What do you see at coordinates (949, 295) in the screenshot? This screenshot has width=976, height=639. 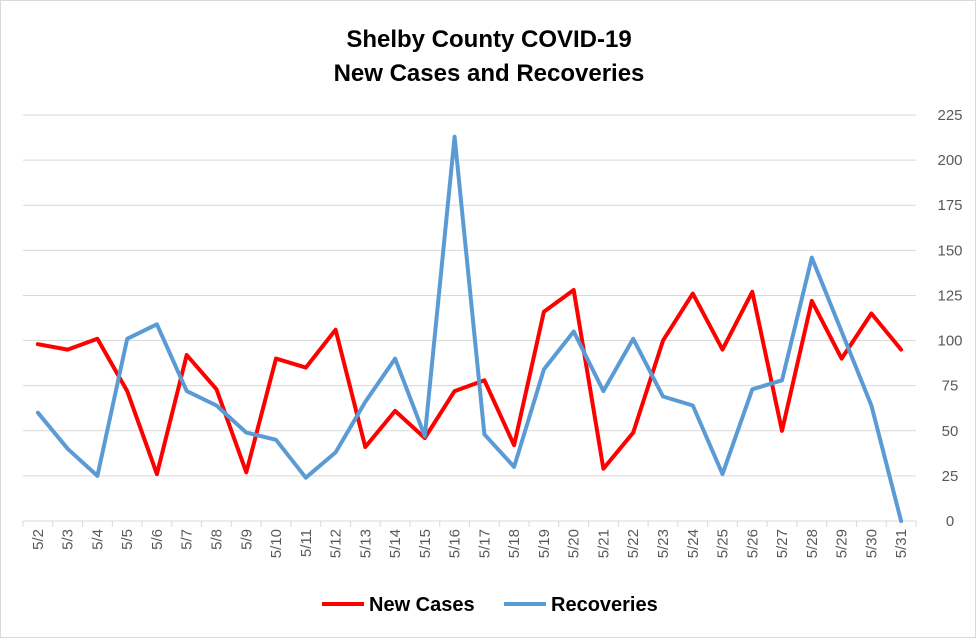 I see `y-tick-label: 125` at bounding box center [949, 295].